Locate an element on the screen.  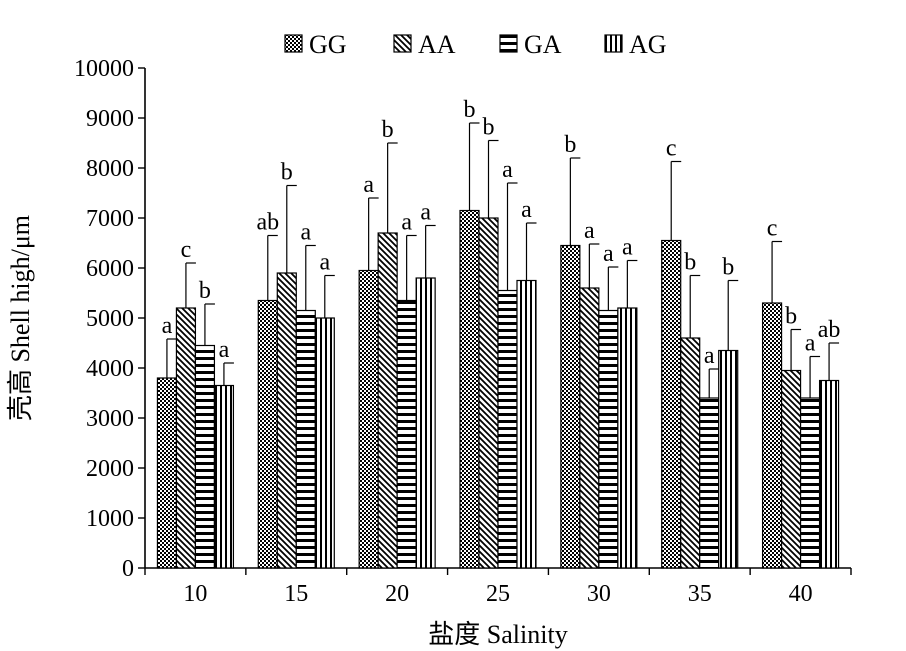
legend-label: AG is located at coordinates (648, 44).